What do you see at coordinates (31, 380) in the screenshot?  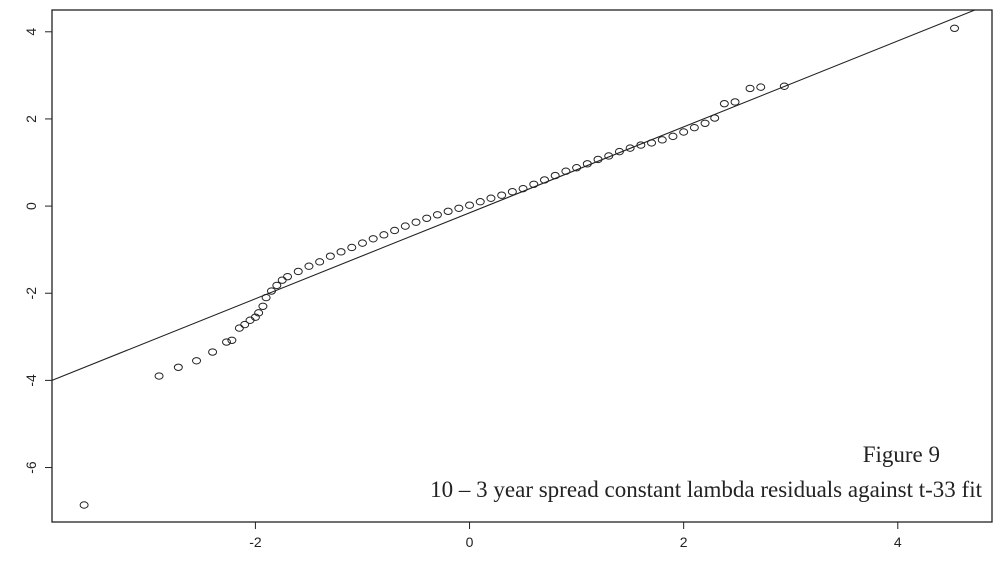 I see `y-tick-label: -4` at bounding box center [31, 380].